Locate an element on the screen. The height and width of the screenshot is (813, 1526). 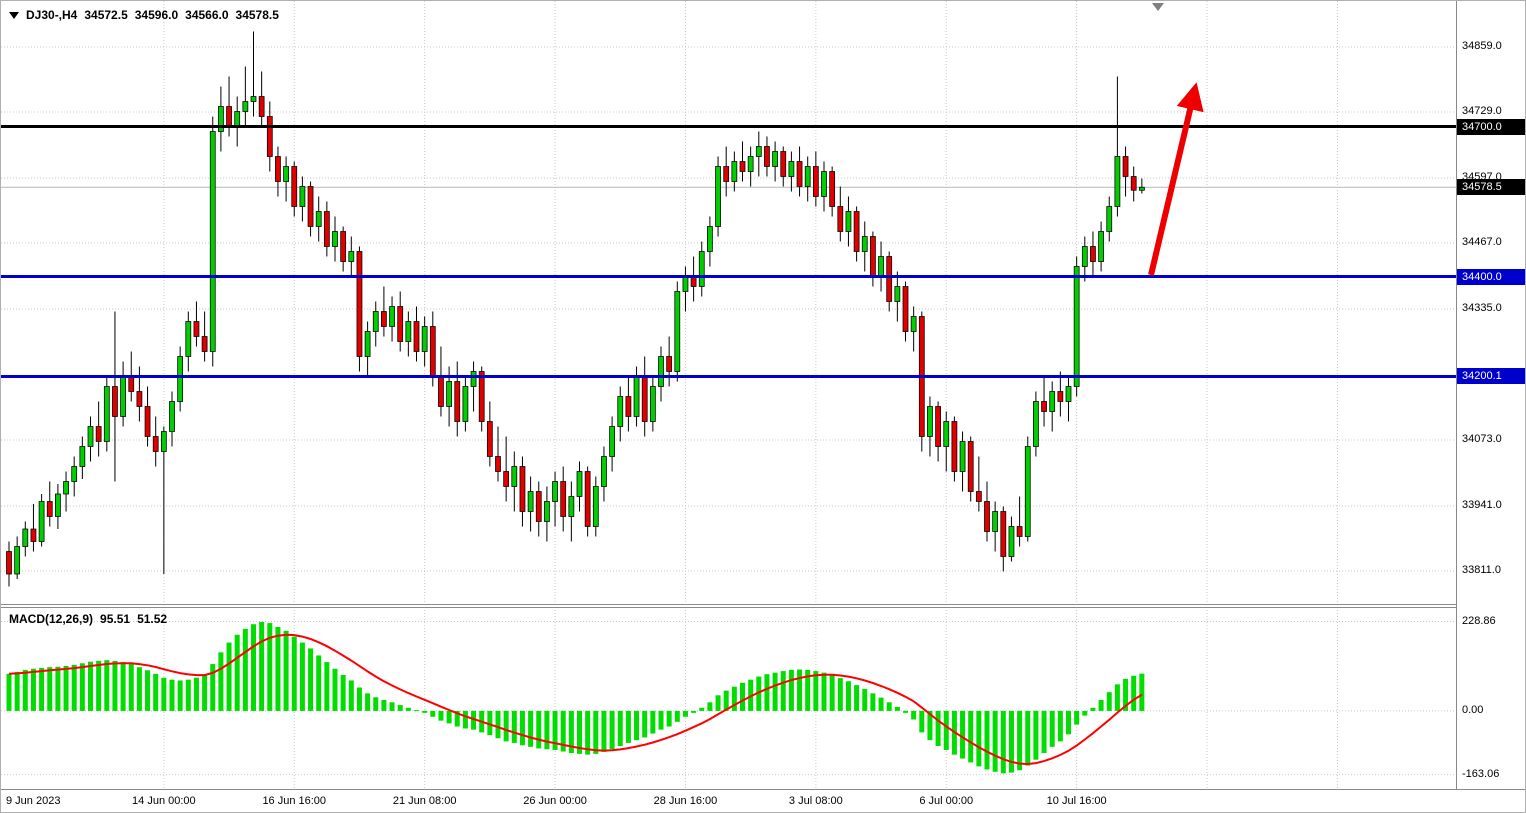
macd-histogram is located at coordinates (575, 697).